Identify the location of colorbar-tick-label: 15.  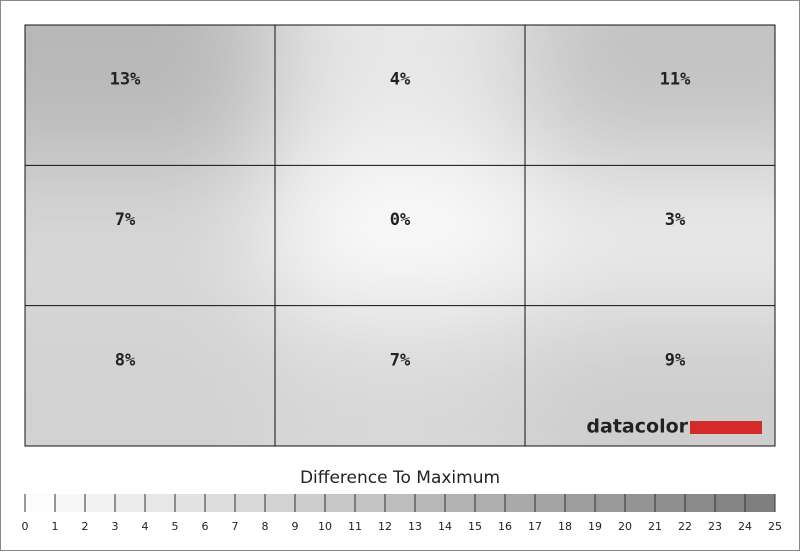
(475, 526).